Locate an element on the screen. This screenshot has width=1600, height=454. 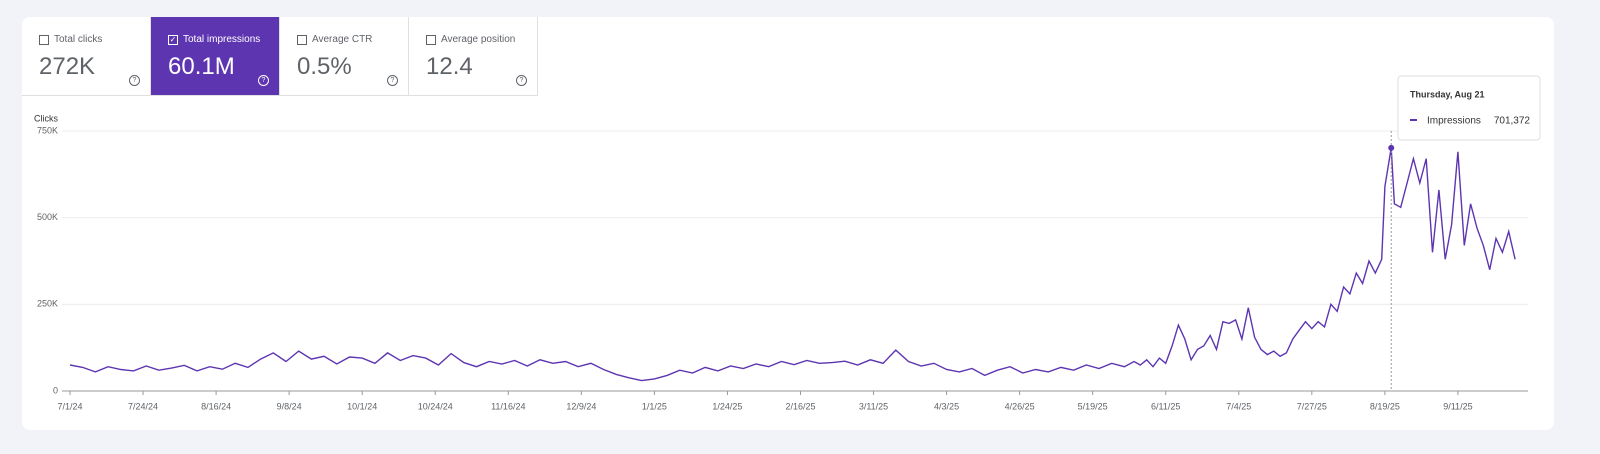
x-tick-label: 8/19/25 is located at coordinates (1385, 406).